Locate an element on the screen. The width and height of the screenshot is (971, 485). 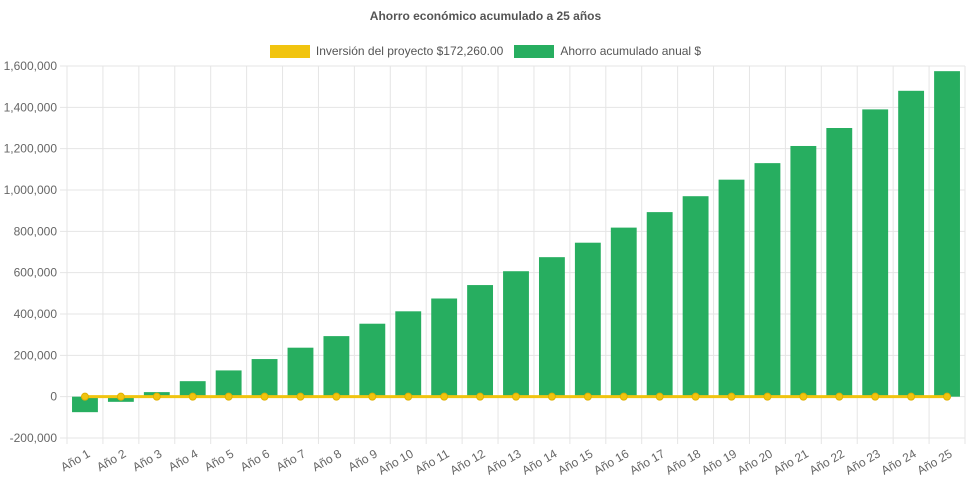
legend-item-savings: Ahorro acumulado anual $ is located at coordinates (607, 51).